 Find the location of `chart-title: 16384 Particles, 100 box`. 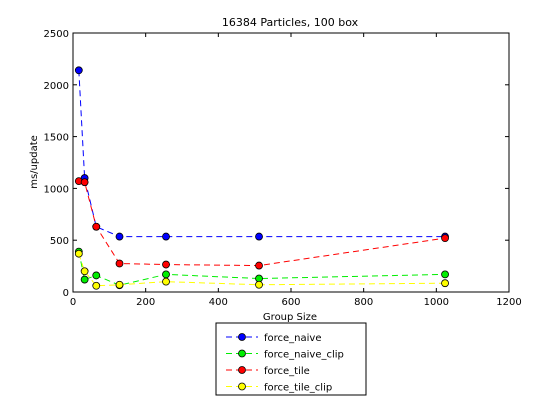

chart-title: 16384 Particles, 100 box is located at coordinates (290, 22).